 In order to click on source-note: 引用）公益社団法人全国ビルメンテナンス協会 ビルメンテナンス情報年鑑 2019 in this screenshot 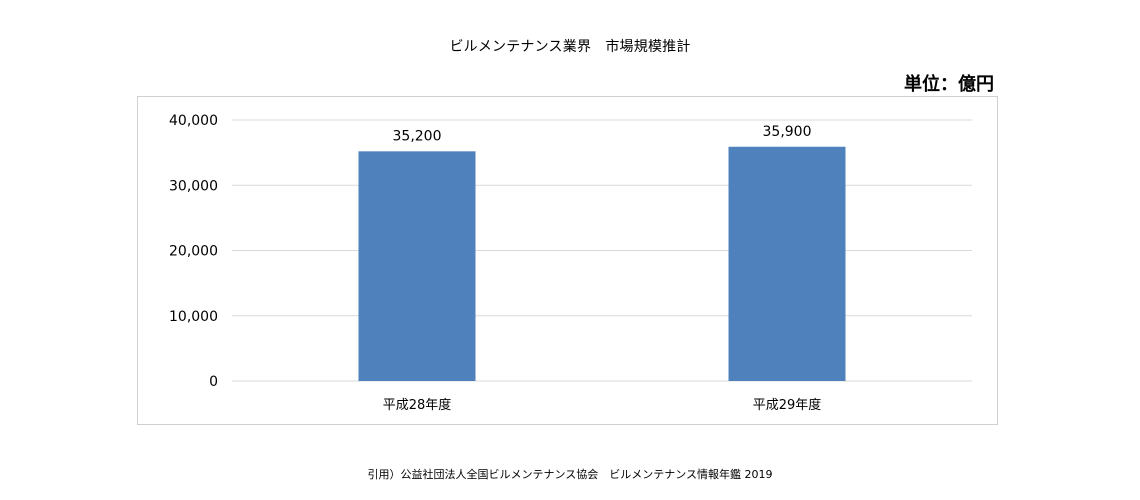, I will do `click(570, 474)`.